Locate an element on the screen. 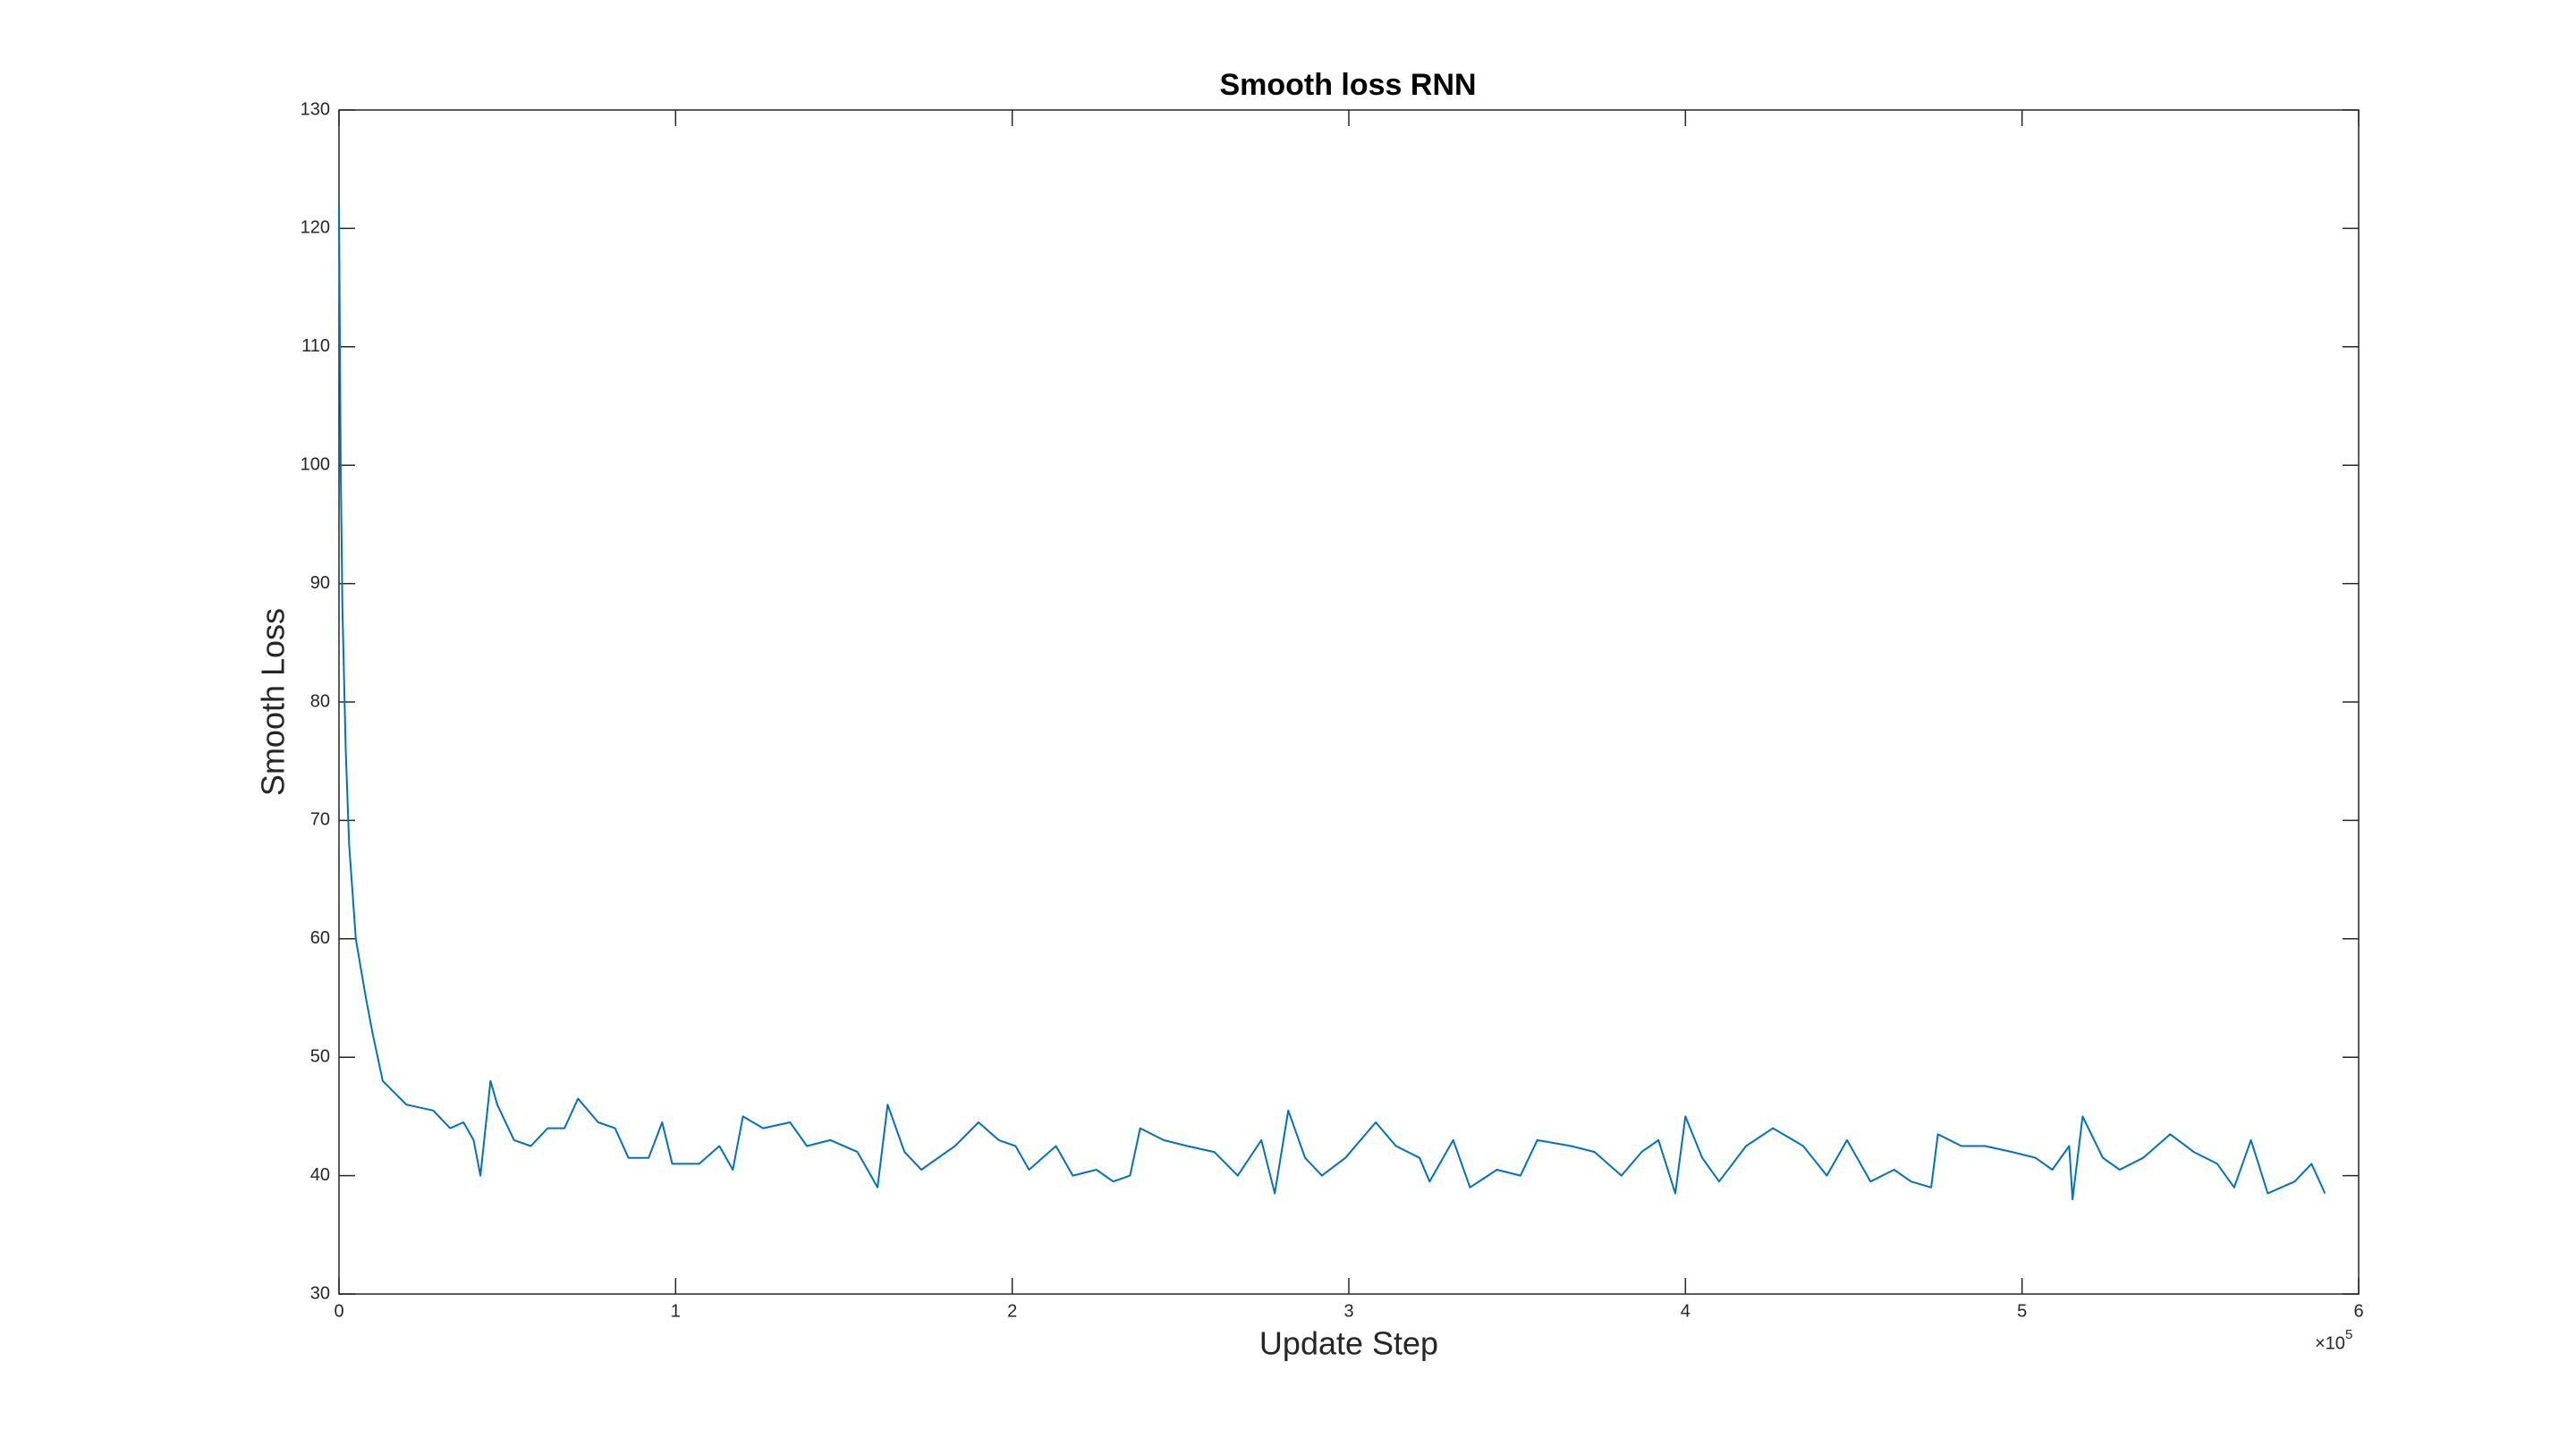  y-tick-label: 100 is located at coordinates (315, 464).